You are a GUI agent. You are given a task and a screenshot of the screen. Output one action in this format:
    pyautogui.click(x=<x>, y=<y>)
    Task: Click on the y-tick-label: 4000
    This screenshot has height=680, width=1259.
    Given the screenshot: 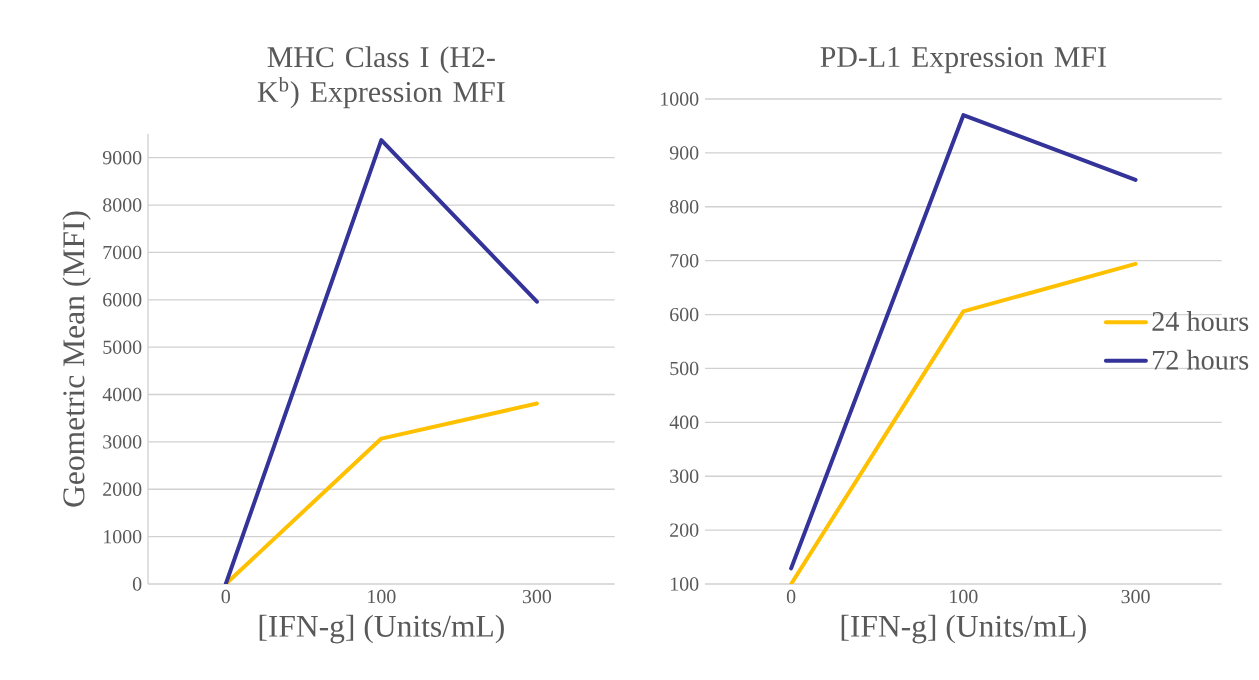 What is the action you would take?
    pyautogui.click(x=122, y=394)
    